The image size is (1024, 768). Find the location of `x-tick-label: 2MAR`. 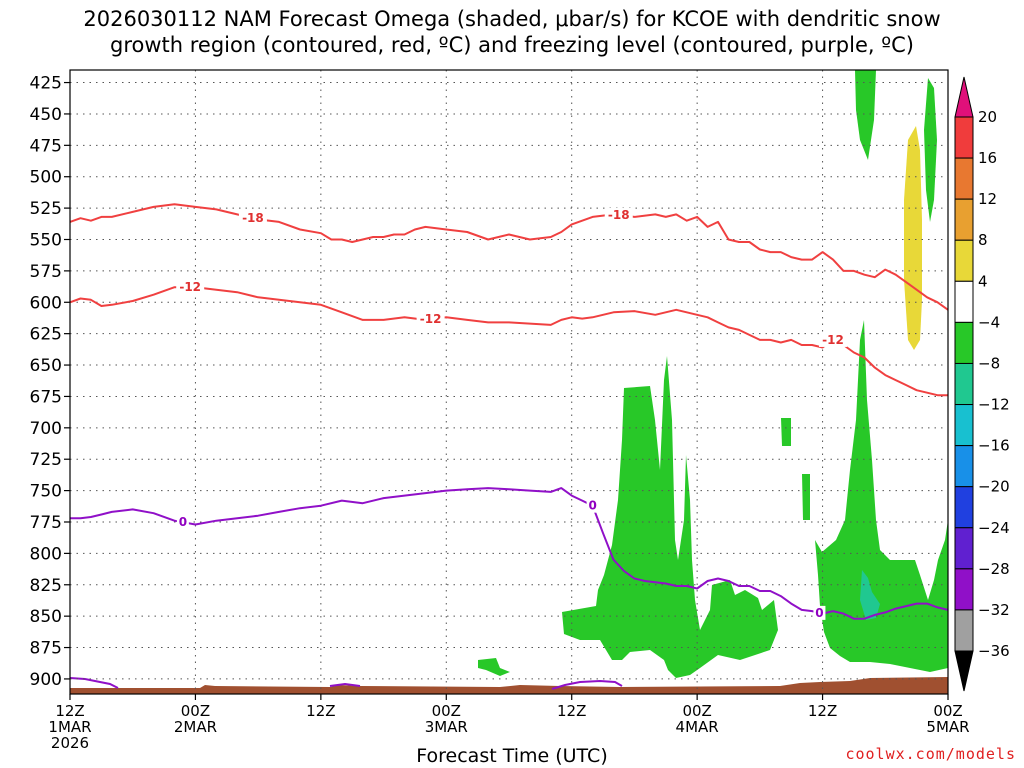

x-tick-label: 2MAR is located at coordinates (195, 727).